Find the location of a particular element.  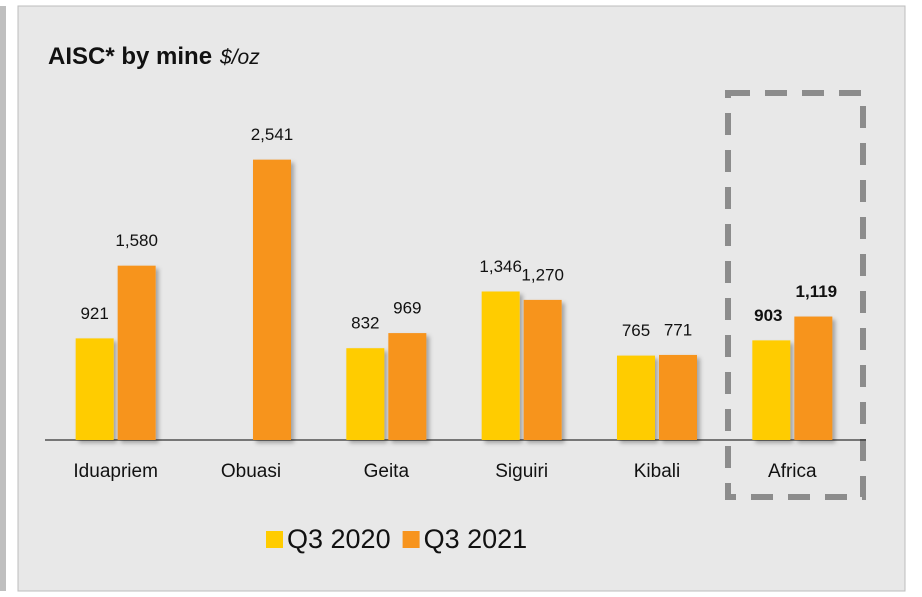

unit: $/oz is located at coordinates (239, 57).